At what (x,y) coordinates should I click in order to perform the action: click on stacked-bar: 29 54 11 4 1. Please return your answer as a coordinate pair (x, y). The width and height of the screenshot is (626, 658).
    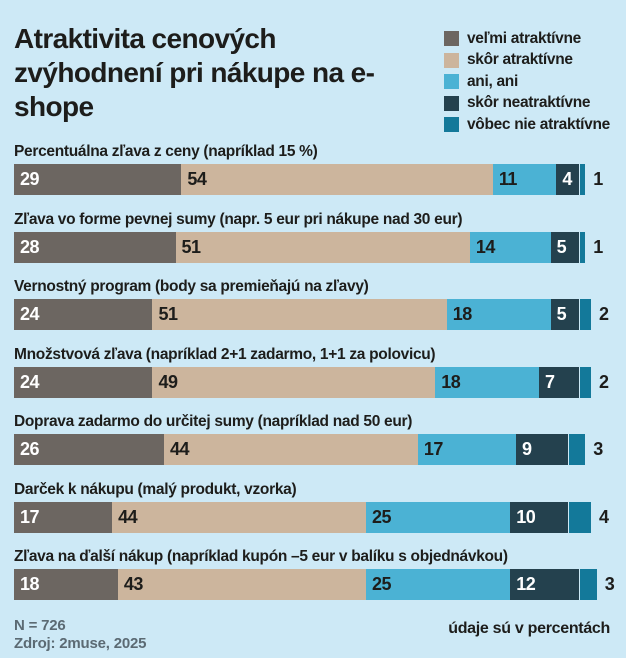
    Looking at the image, I should click on (316, 179).